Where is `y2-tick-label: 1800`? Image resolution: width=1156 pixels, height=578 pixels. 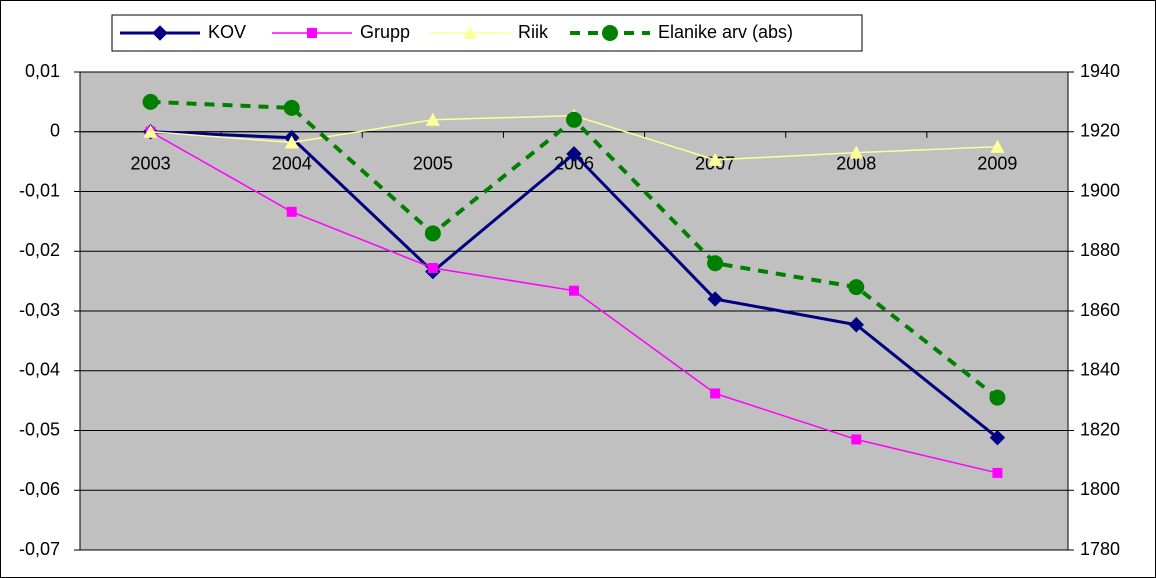
y2-tick-label: 1800 is located at coordinates (1100, 489).